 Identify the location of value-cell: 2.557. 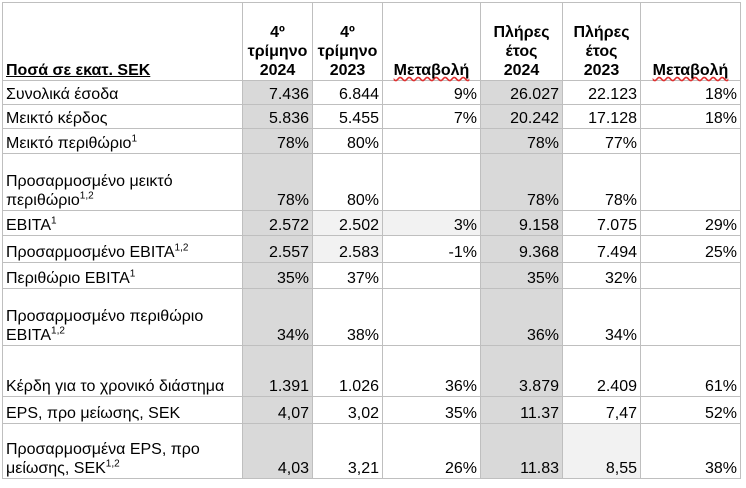
(277, 249).